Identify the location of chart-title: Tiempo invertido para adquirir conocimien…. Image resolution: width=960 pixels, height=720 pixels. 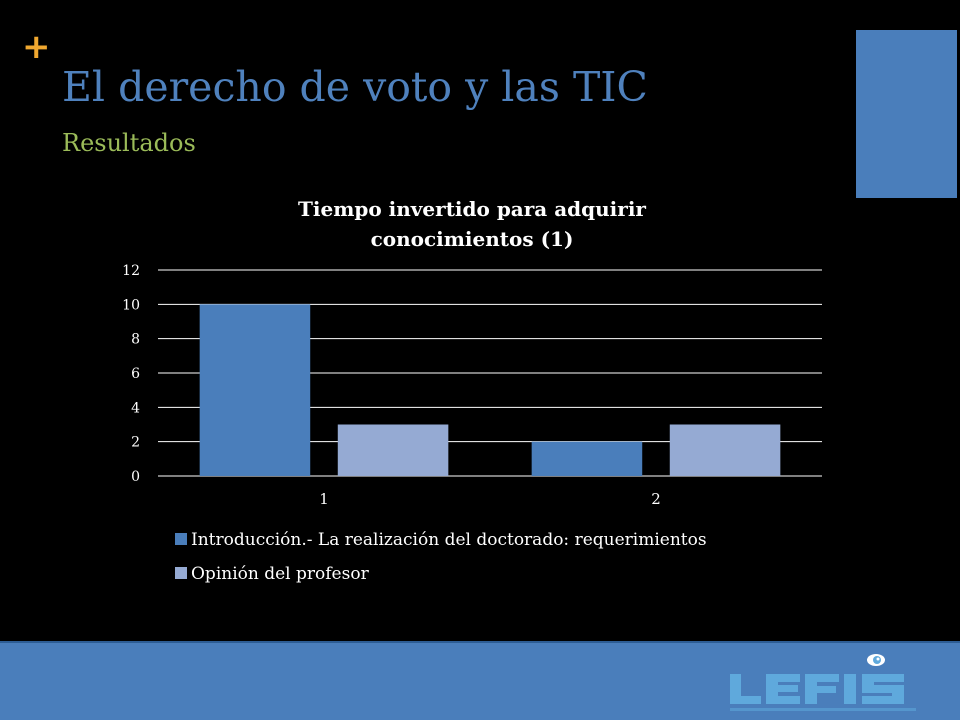
(472, 224).